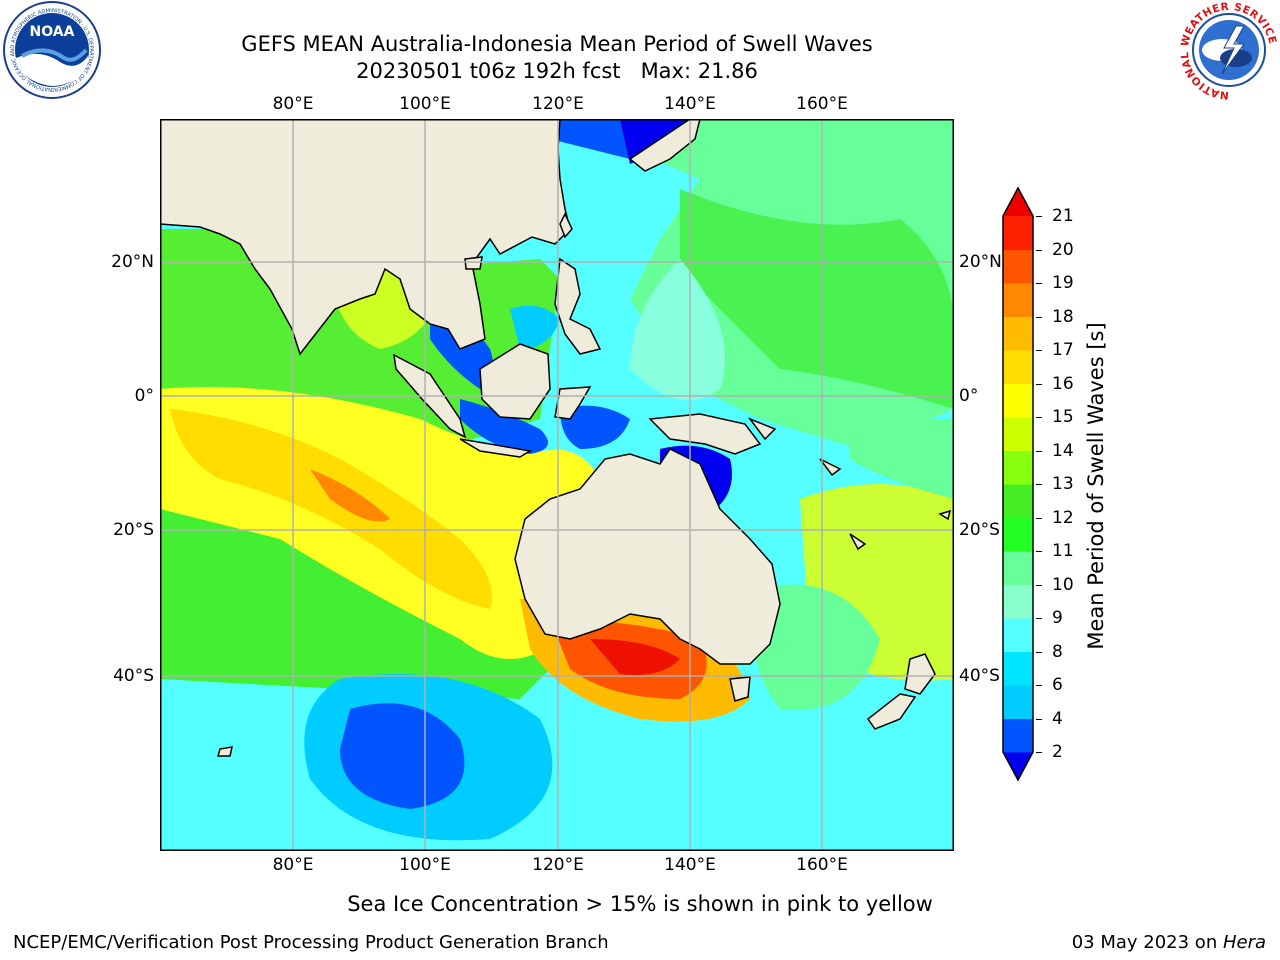 This screenshot has height=960, width=1280. Describe the element at coordinates (1063, 316) in the screenshot. I see `colorbar-tick-label: 18` at that location.